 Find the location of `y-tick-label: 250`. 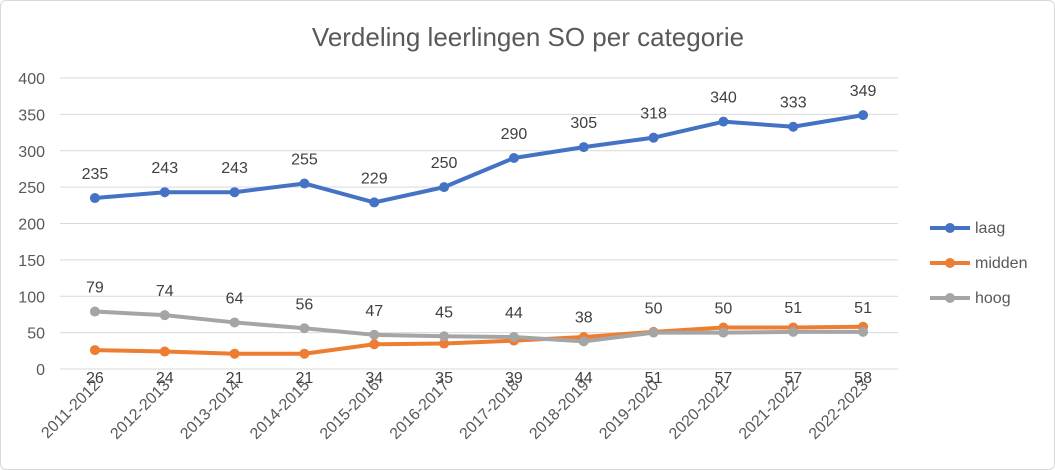

y-tick-label: 250 is located at coordinates (31, 188).